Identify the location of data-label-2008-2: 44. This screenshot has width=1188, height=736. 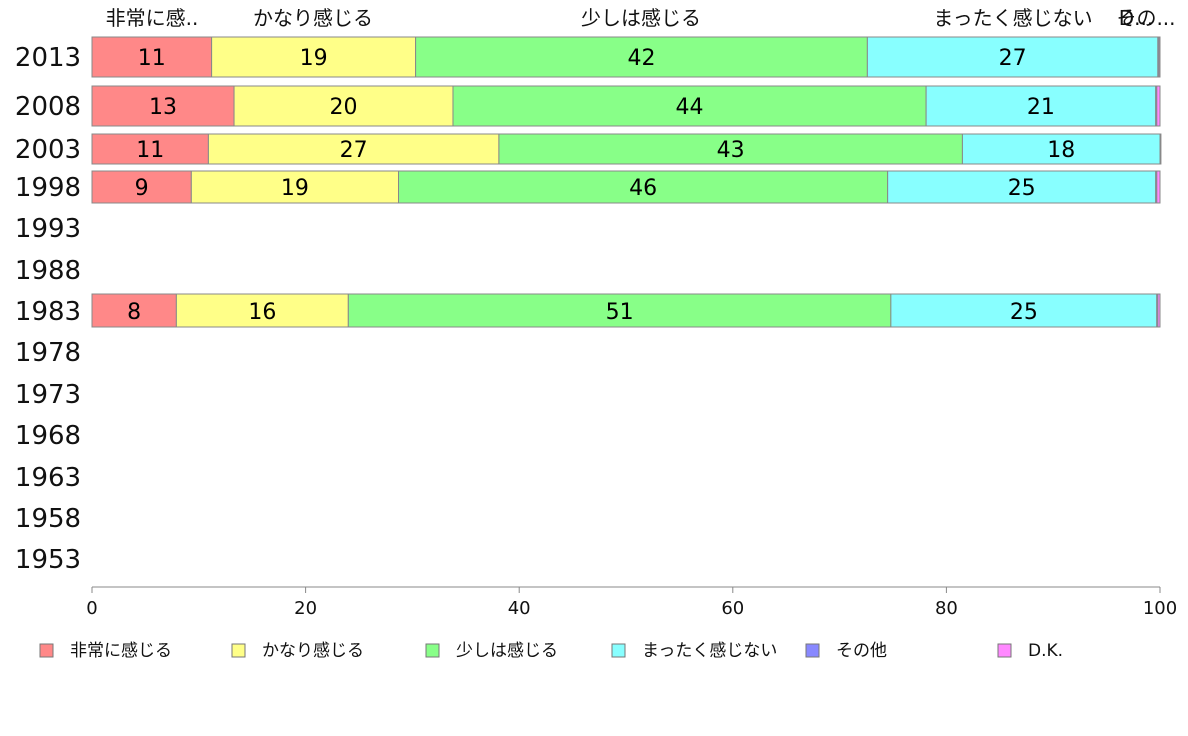
(690, 107).